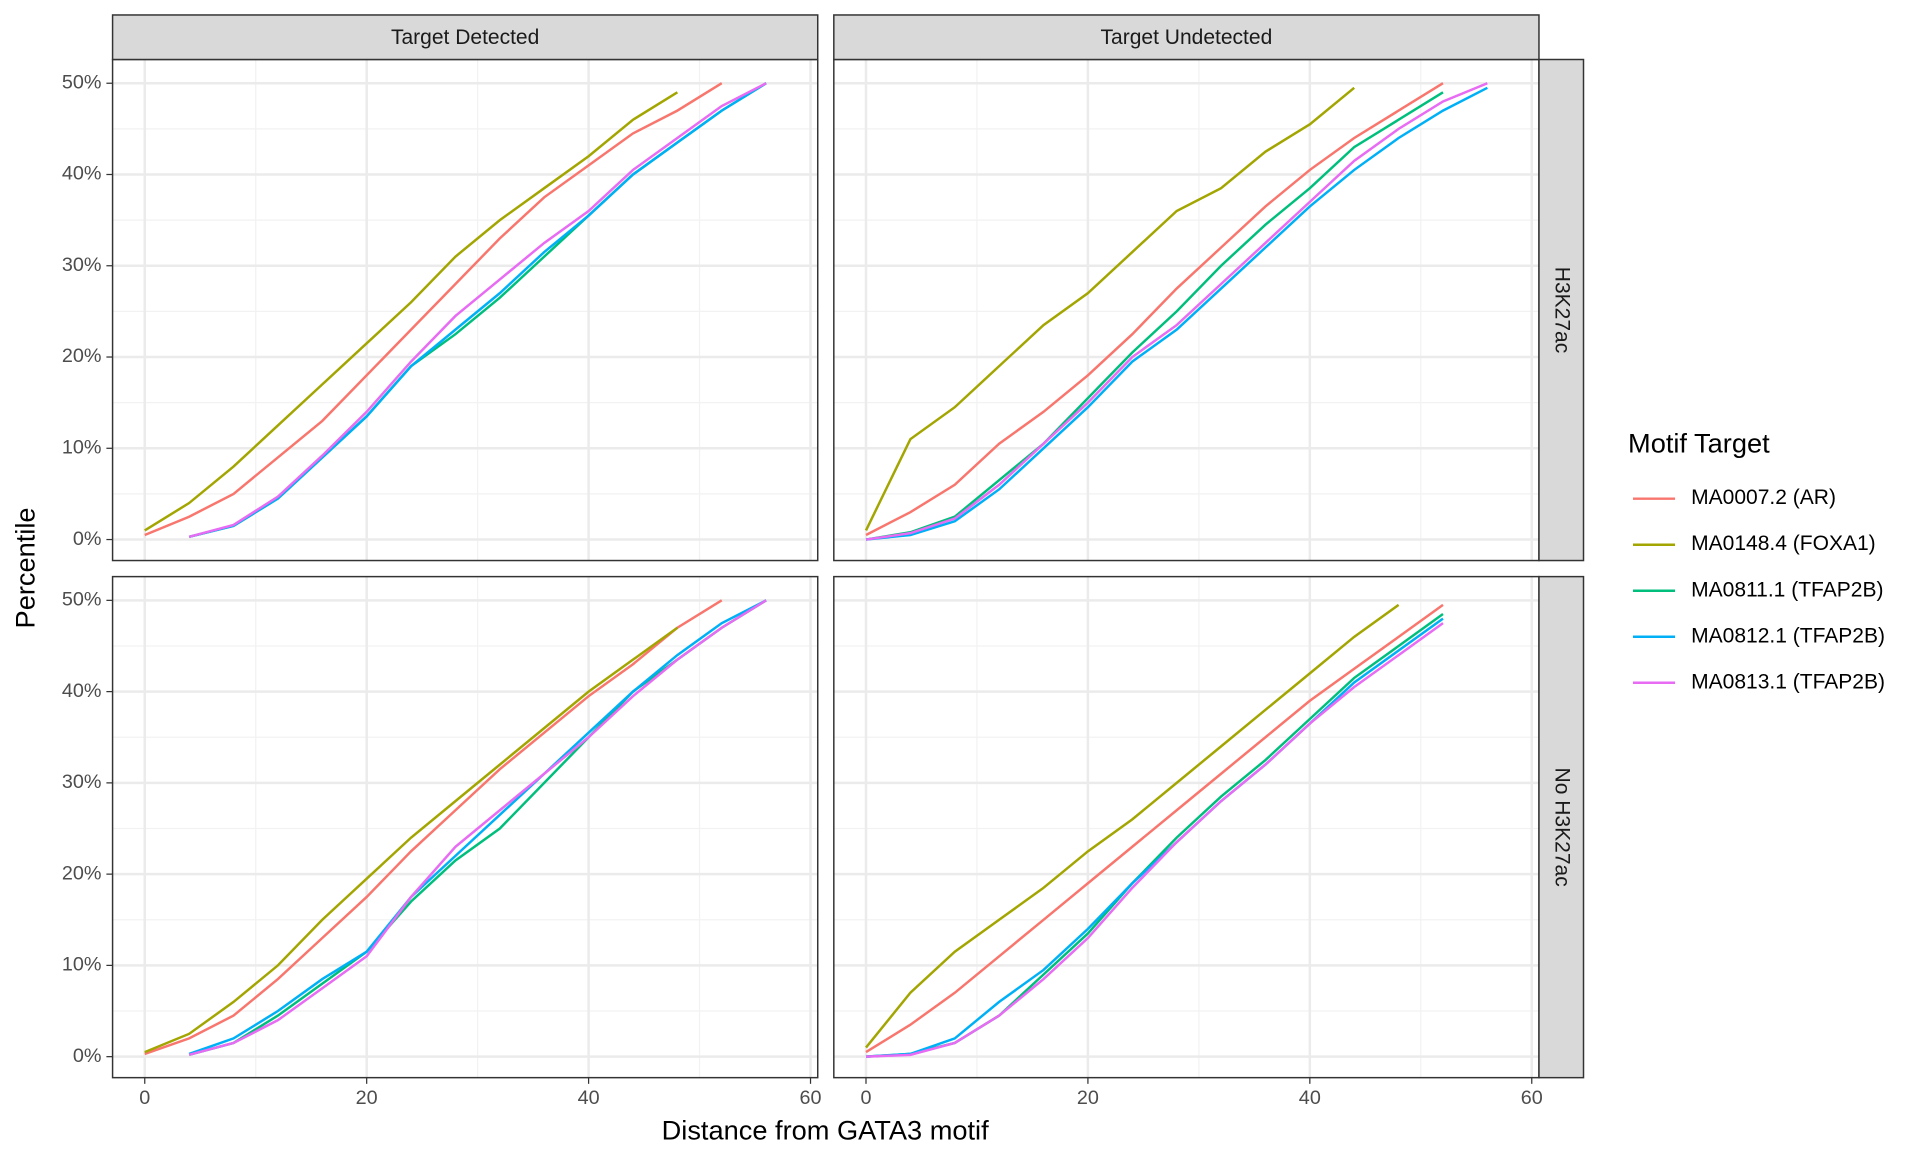 The width and height of the screenshot is (1920, 1152). Describe the element at coordinates (1699, 443) in the screenshot. I see `legend-title: Motif Target` at that location.